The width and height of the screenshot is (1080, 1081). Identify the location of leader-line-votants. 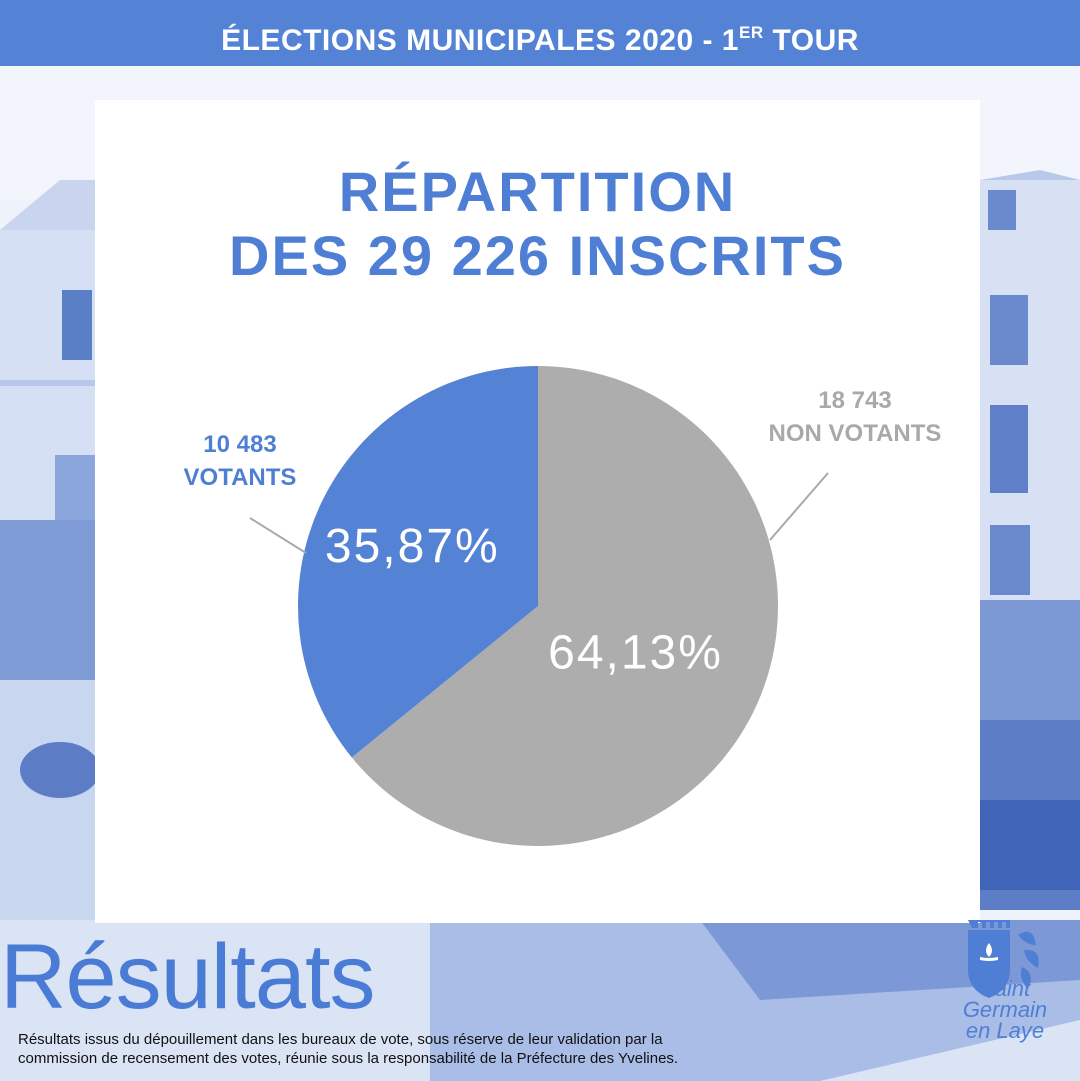
(278, 535).